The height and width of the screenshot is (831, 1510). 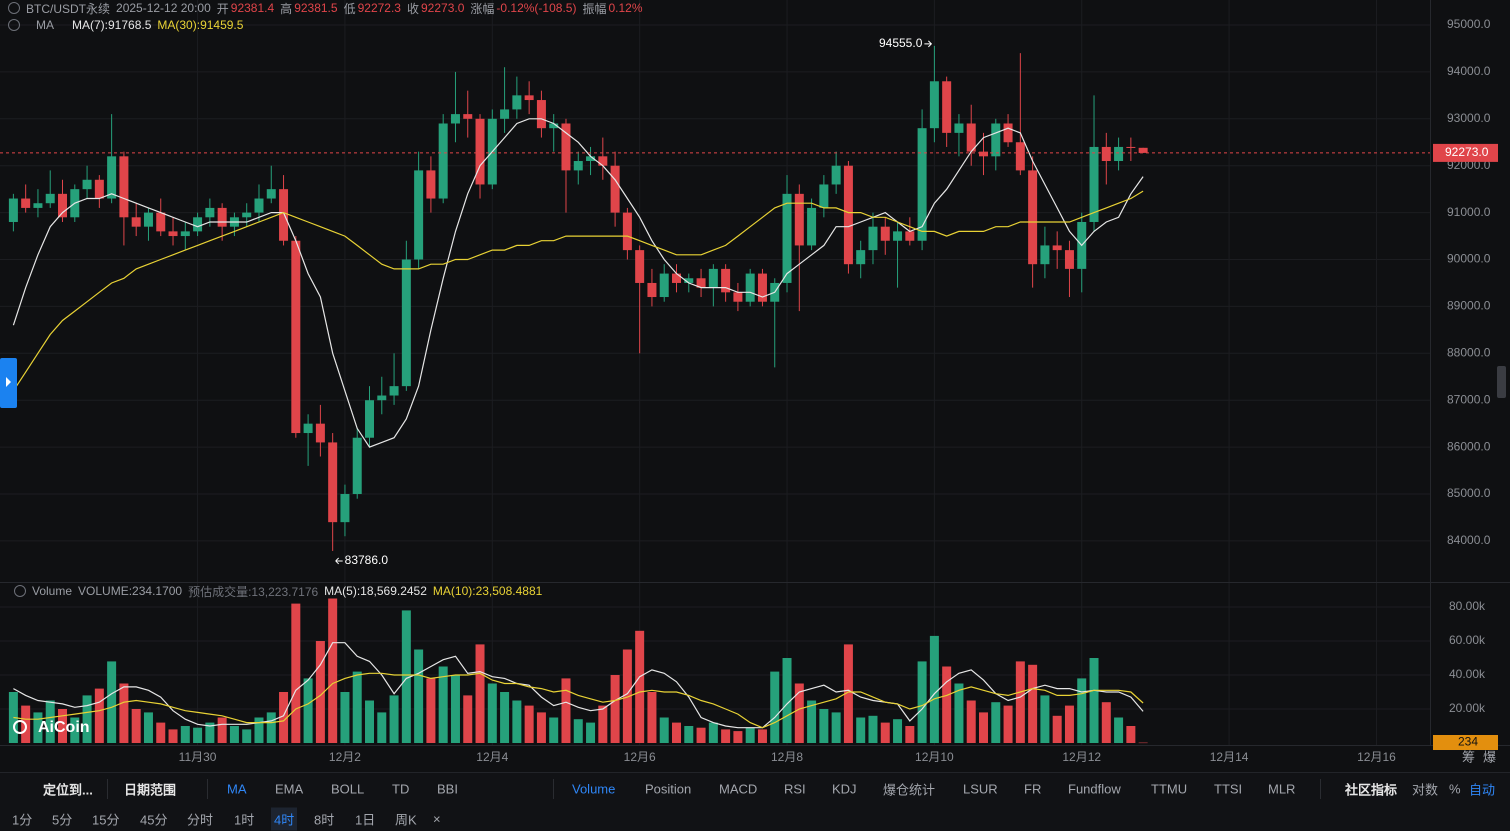 I want to click on separator, so click(x=553, y=789).